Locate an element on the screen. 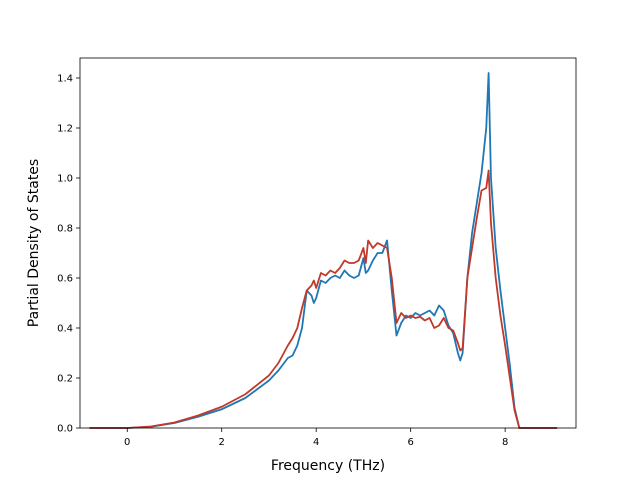  y-tick-label: 0.4 is located at coordinates (65, 329).